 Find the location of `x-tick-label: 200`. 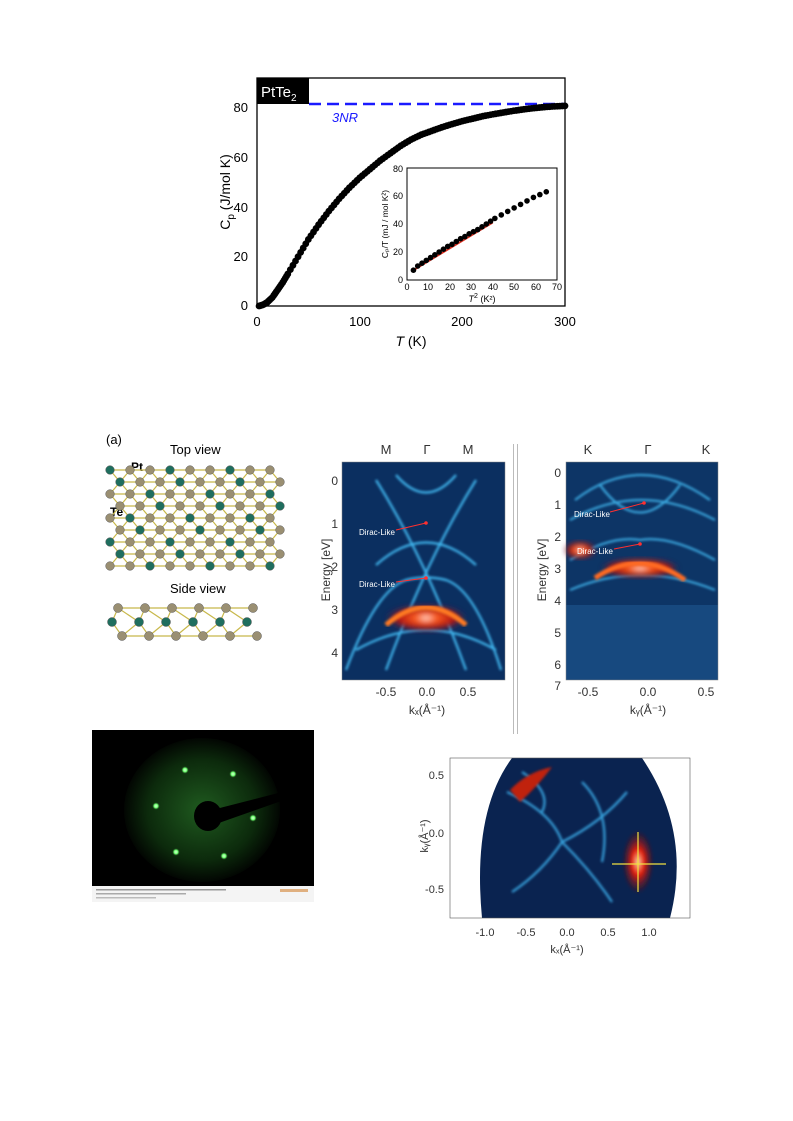

x-tick-label: 200 is located at coordinates (462, 321).